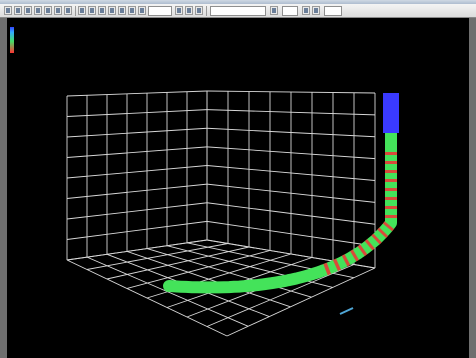  Describe the element at coordinates (3, 188) in the screenshot. I see `left-panel-edge` at that location.